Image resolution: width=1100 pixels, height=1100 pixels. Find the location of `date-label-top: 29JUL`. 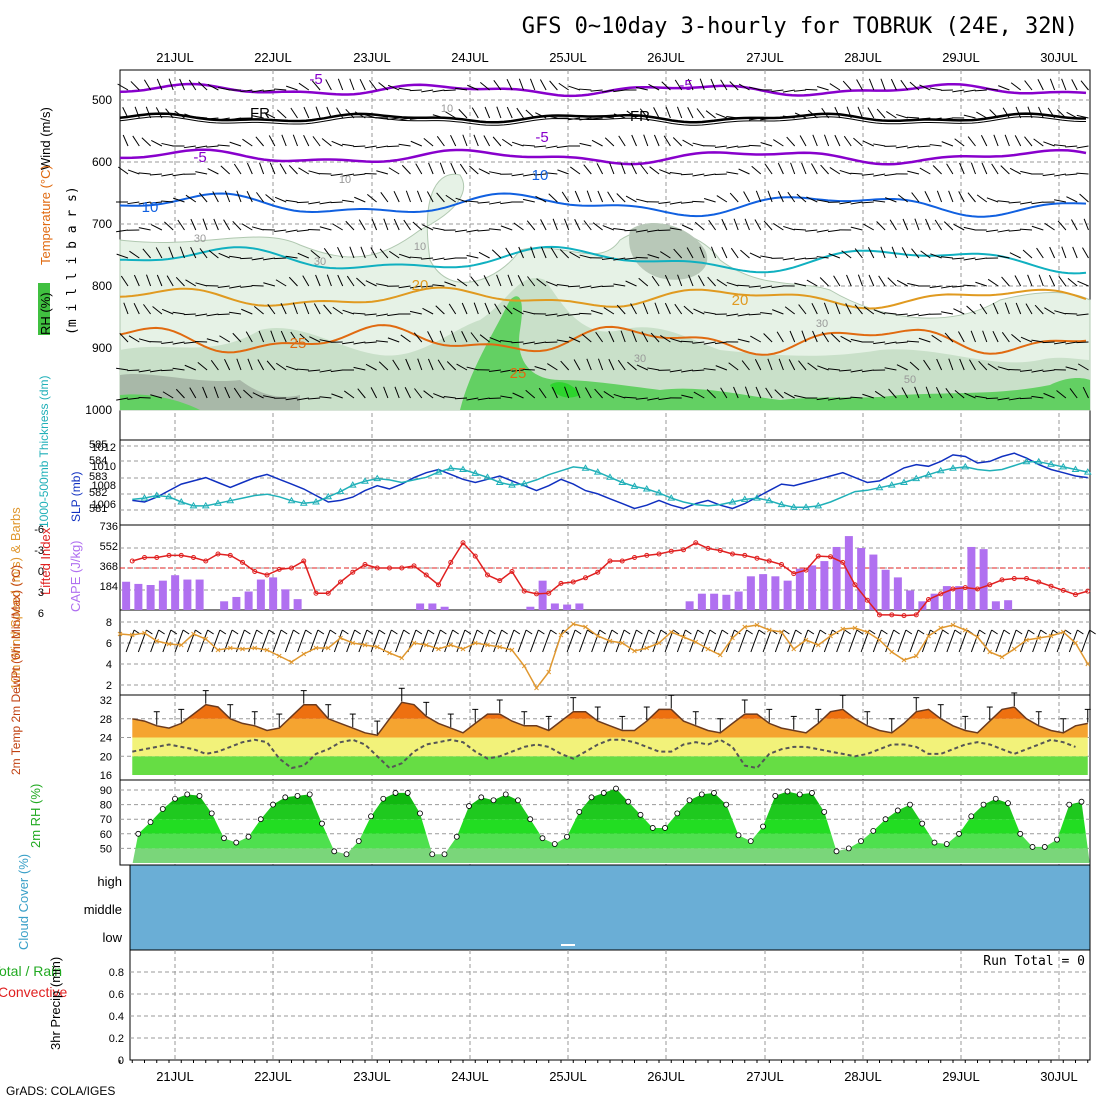

date-label-top: 29JUL is located at coordinates (961, 57).